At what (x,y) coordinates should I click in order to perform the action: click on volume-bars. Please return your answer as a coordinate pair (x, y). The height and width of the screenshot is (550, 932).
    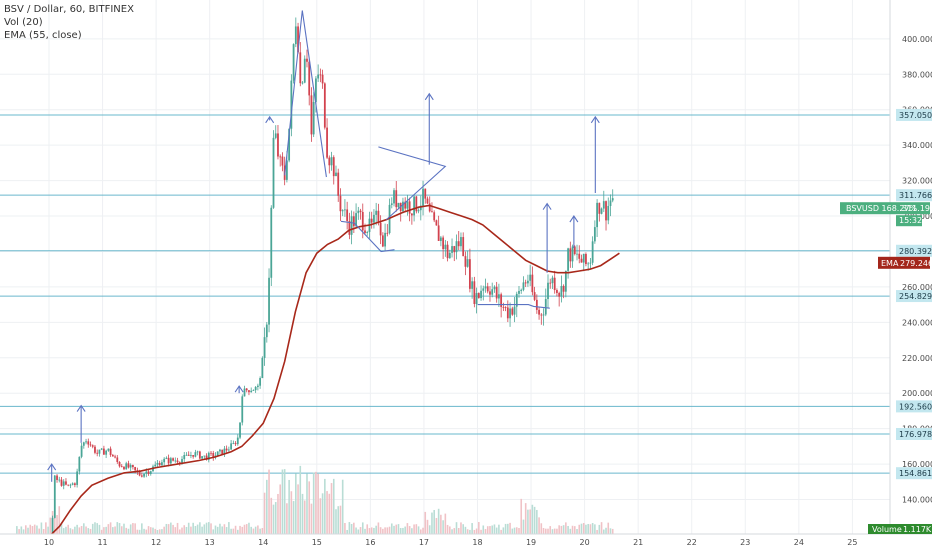
    Looking at the image, I should click on (315, 499).